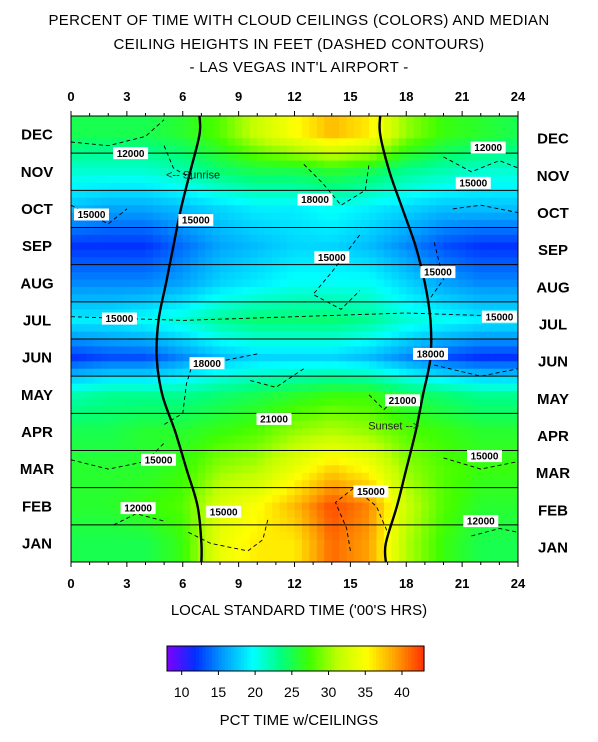  I want to click on colorbar-tick-label: 30, so click(329, 692).